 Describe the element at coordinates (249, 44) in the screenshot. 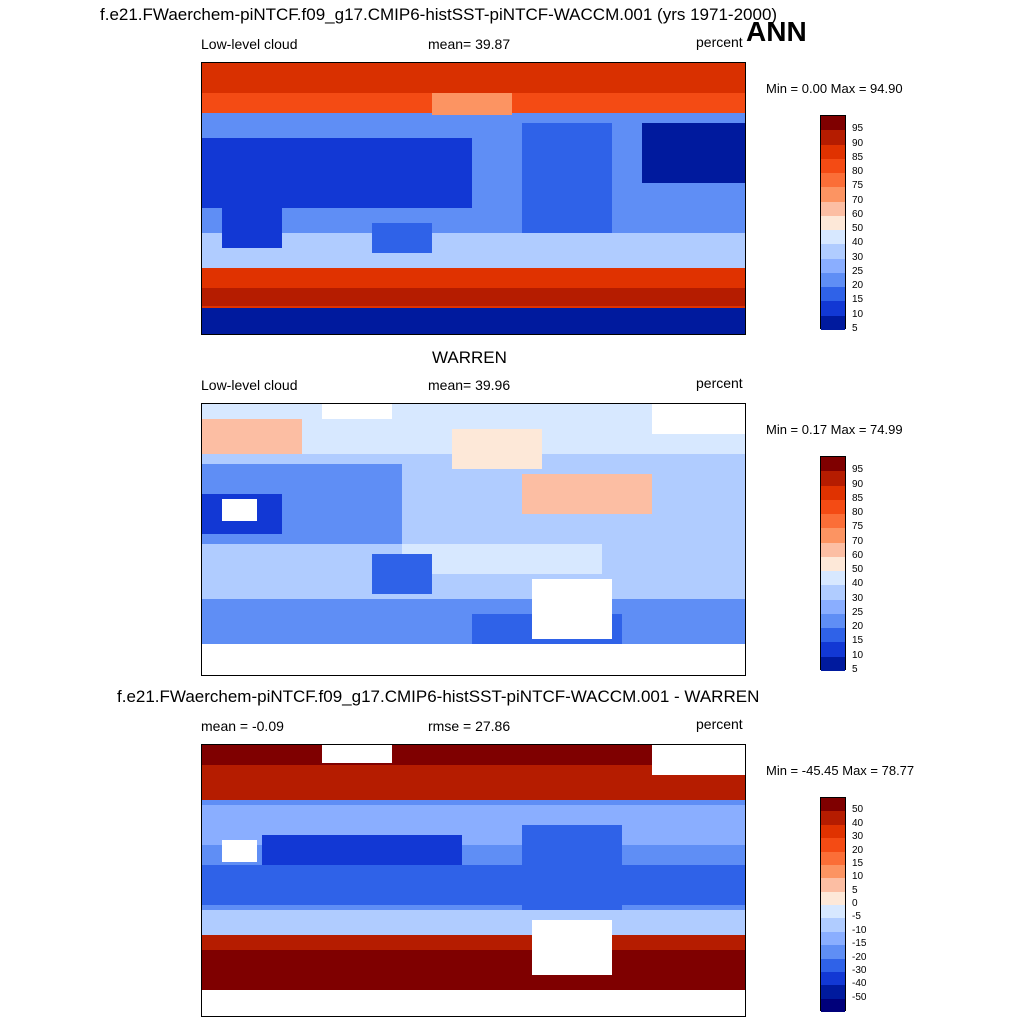

I see `panel1-left-label: Low-level cloud` at that location.